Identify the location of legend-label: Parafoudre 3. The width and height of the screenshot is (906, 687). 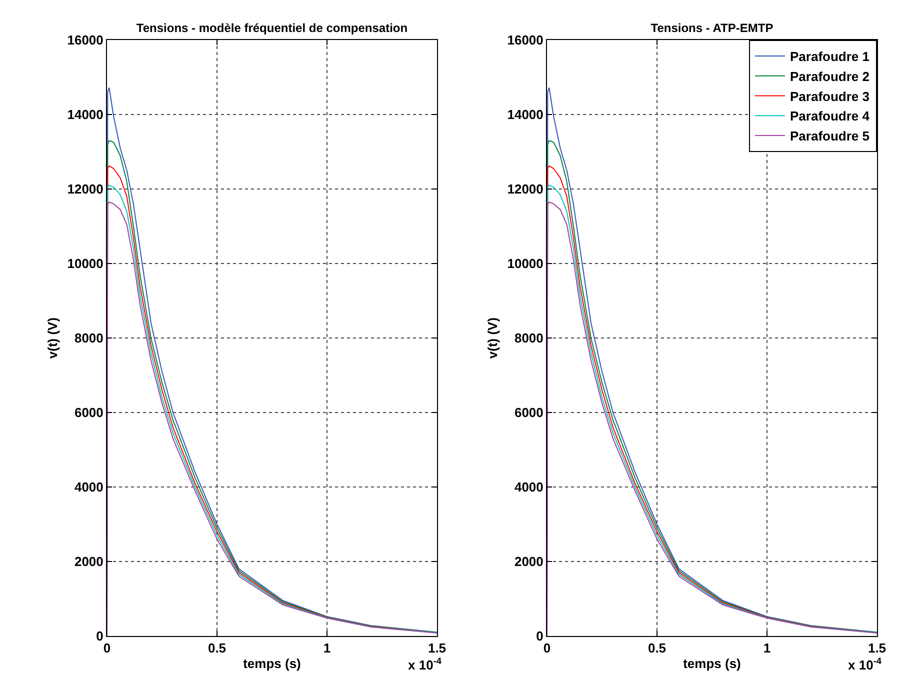
(830, 96).